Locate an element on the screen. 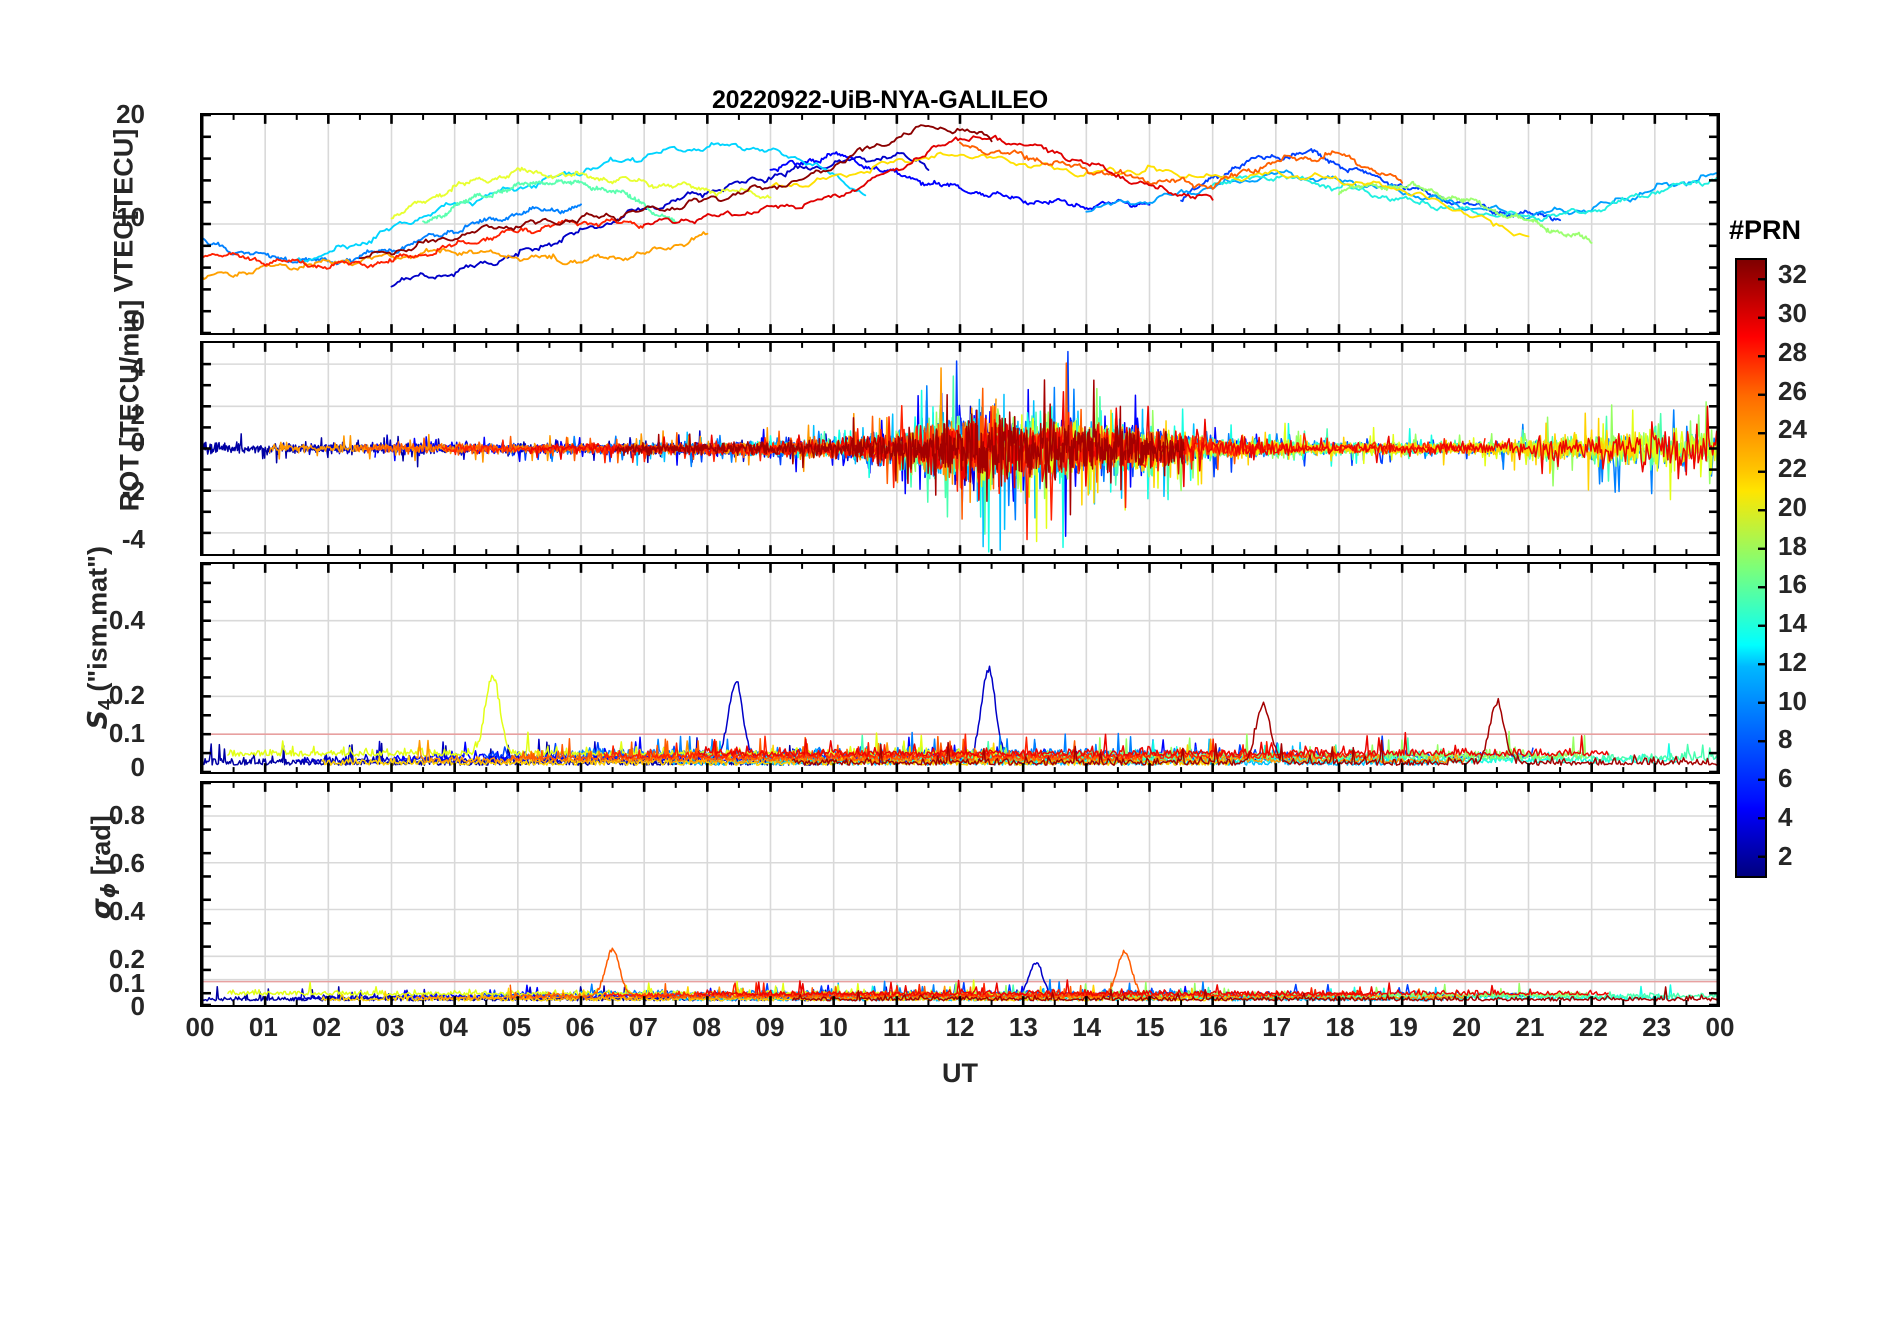 The image size is (1902, 1330). x-tick-4: 04 is located at coordinates (453, 1027).